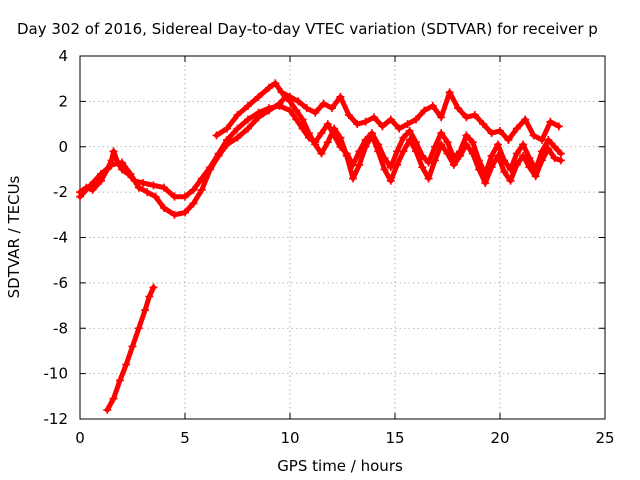 Image resolution: width=640 pixels, height=480 pixels. I want to click on y-axis-label: SDTVAR / TECUs, so click(14, 236).